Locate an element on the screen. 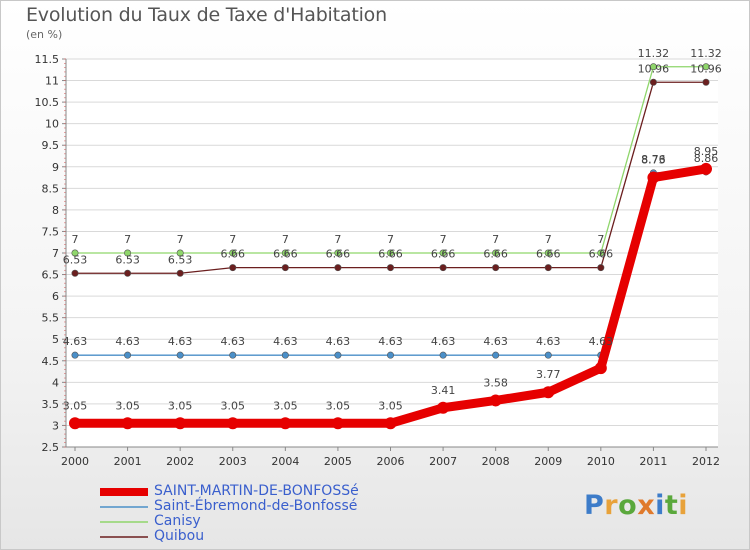  y-tick-label: 3.5 is located at coordinates (51, 404).